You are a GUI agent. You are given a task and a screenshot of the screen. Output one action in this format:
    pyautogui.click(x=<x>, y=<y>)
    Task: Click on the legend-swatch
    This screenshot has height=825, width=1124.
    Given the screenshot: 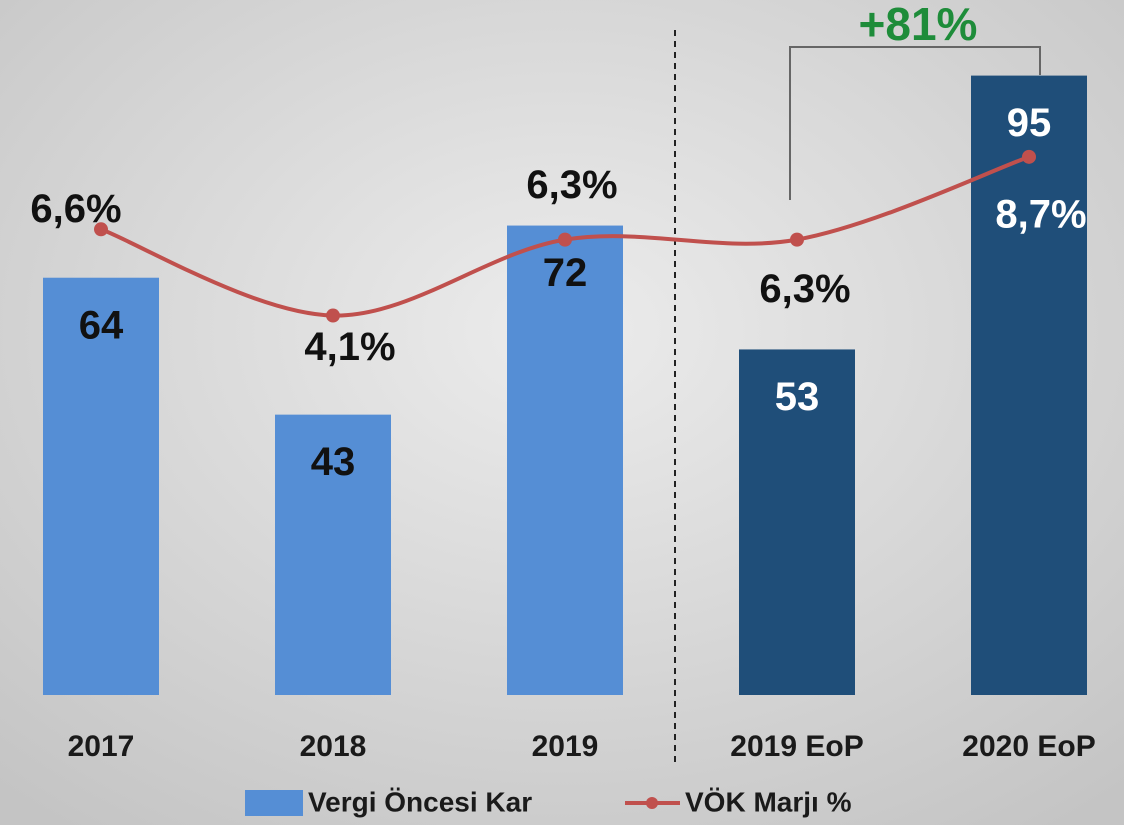 What is the action you would take?
    pyautogui.click(x=274, y=803)
    